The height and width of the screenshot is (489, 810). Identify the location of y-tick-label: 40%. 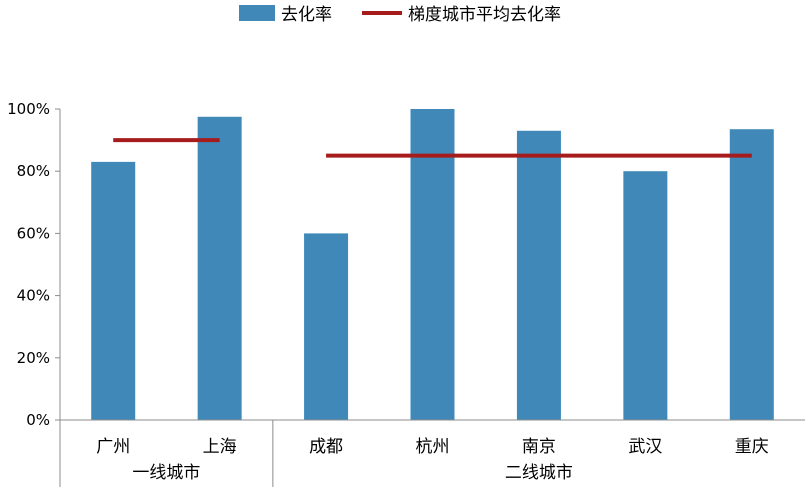
(33, 296).